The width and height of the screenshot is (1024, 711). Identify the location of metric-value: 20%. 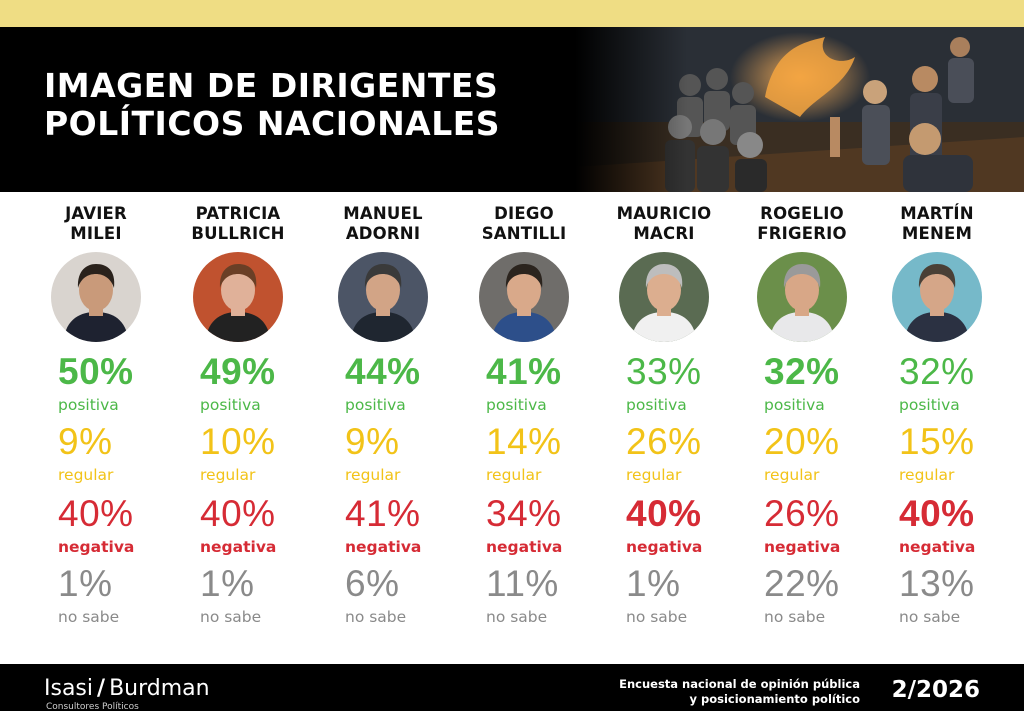
(802, 441).